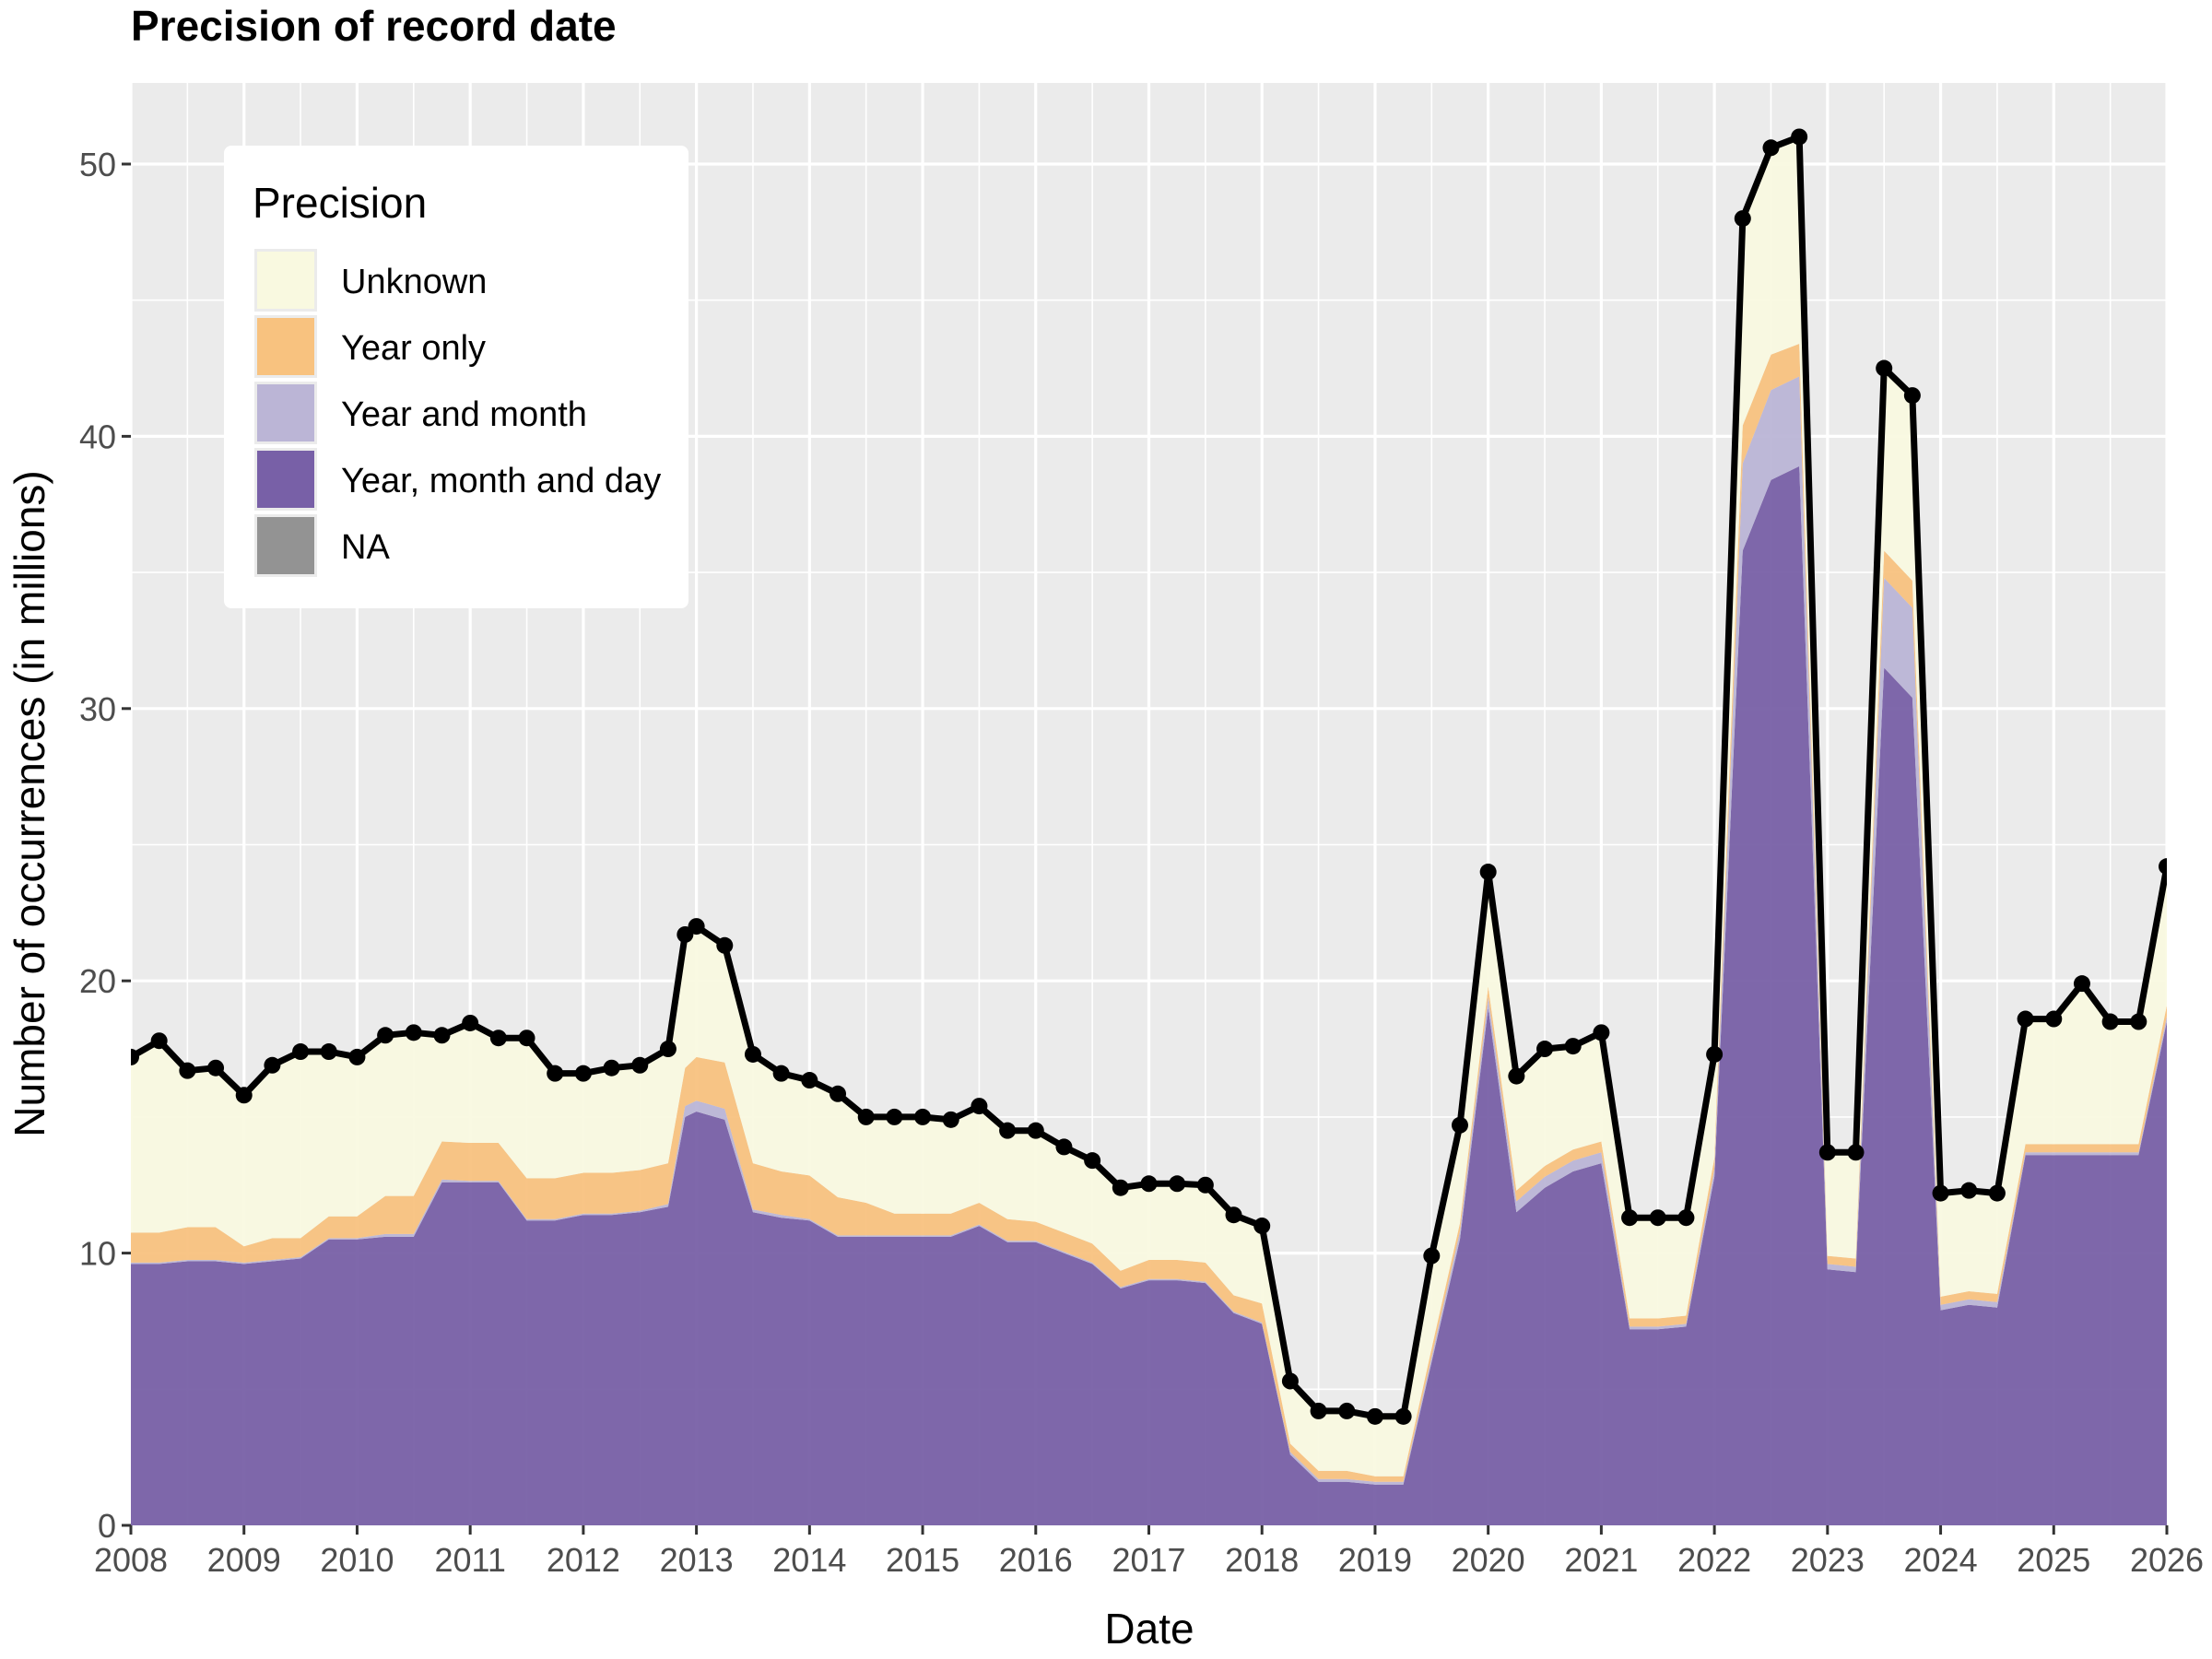  I want to click on legend-swatch-unknown, so click(285, 280).